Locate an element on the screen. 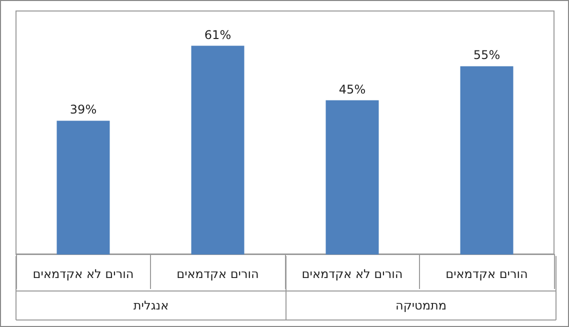 This screenshot has width=569, height=327. text: אנגלית is located at coordinates (151, 305).